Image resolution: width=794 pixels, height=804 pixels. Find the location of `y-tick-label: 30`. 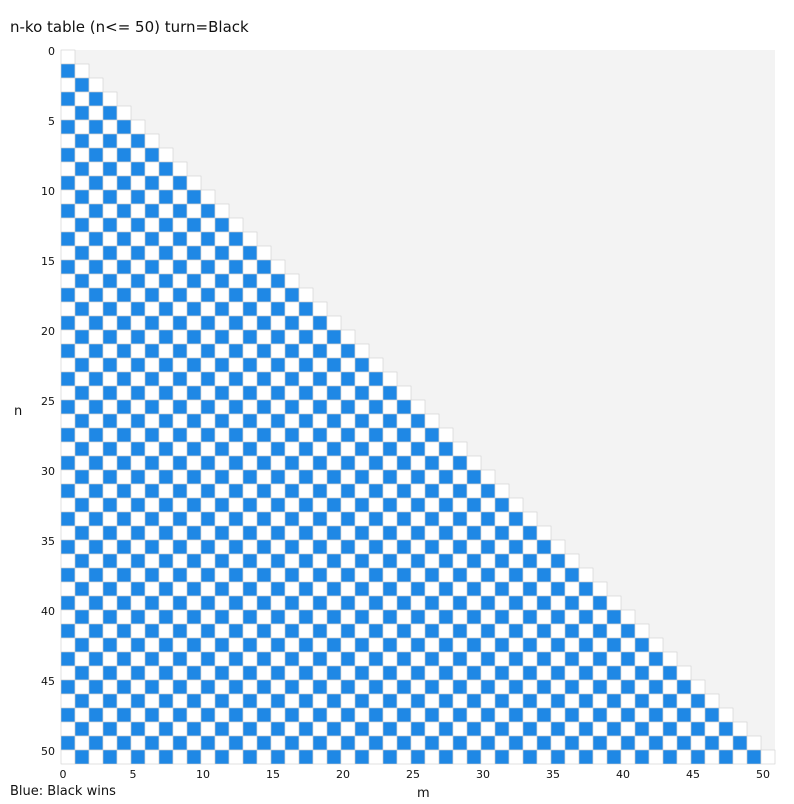

y-tick-label: 30 is located at coordinates (48, 471).